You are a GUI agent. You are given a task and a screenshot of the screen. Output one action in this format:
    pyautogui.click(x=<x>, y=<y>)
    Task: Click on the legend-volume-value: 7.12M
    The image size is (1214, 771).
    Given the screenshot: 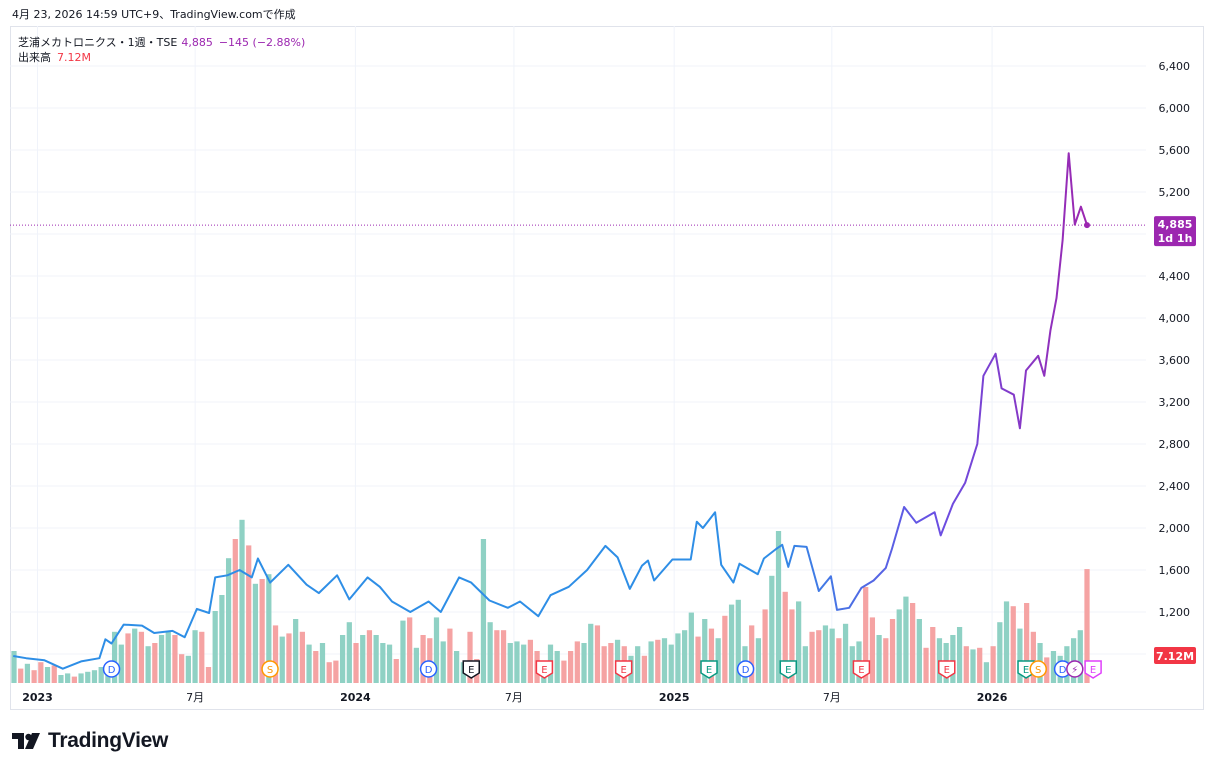 What is the action you would take?
    pyautogui.click(x=74, y=57)
    